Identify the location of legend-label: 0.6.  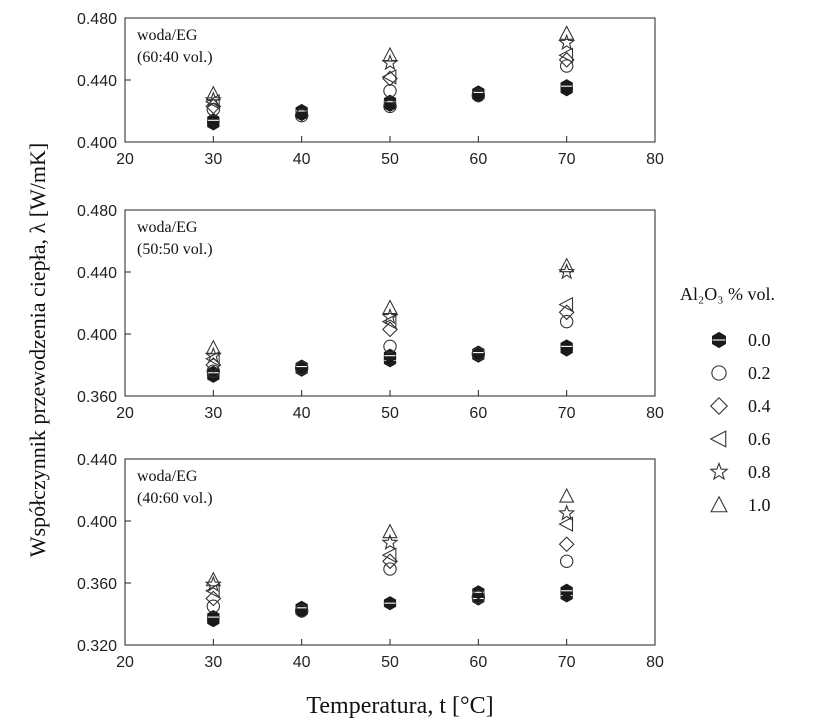
(759, 439).